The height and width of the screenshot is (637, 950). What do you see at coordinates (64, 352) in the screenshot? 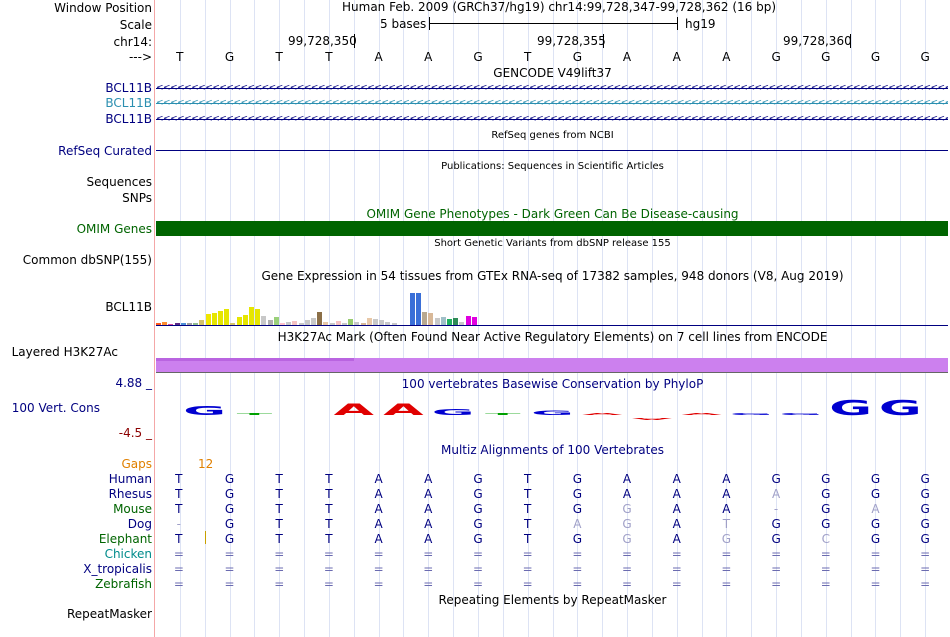
I see `h3k27ac-label: Layered H3K27Ac` at bounding box center [64, 352].